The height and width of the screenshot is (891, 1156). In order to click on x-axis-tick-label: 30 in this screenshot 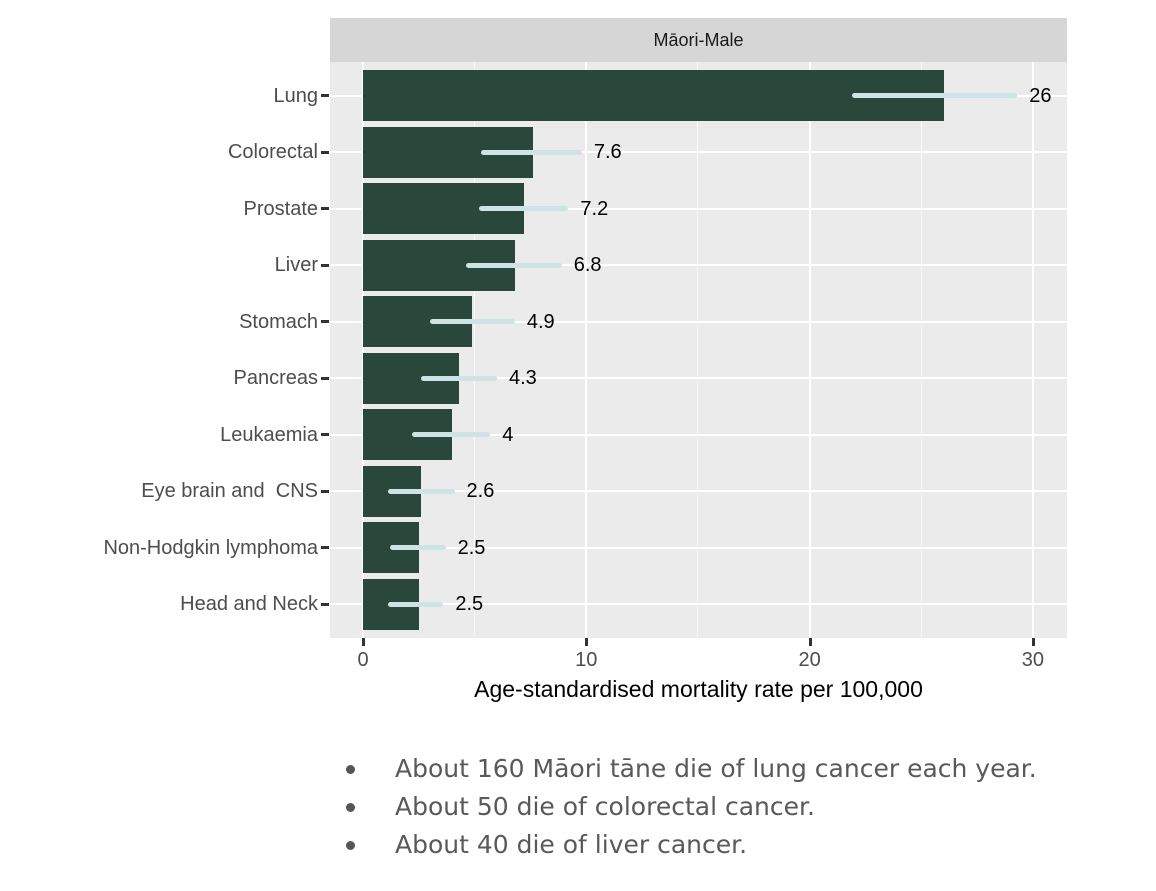, I will do `click(1033, 660)`.